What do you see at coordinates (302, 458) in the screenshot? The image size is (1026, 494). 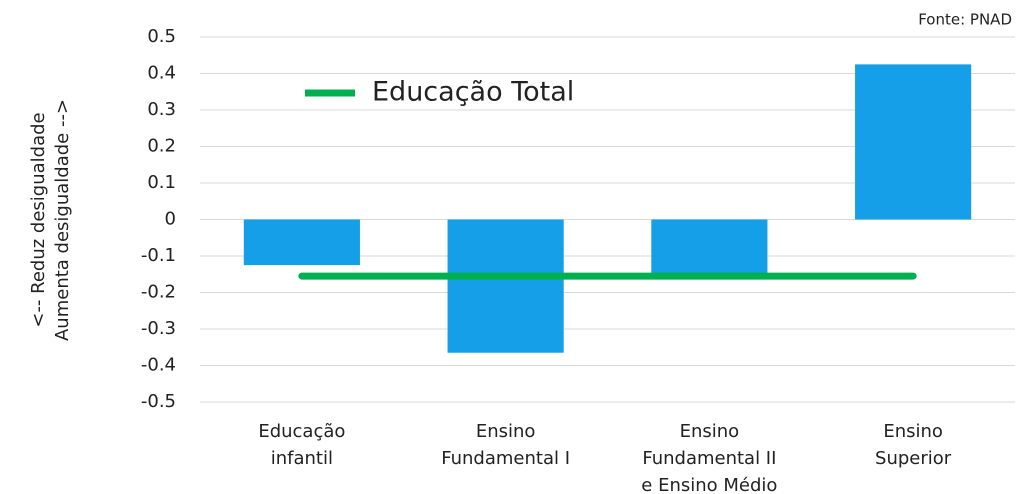 I see `x-tick-label: infantil` at bounding box center [302, 458].